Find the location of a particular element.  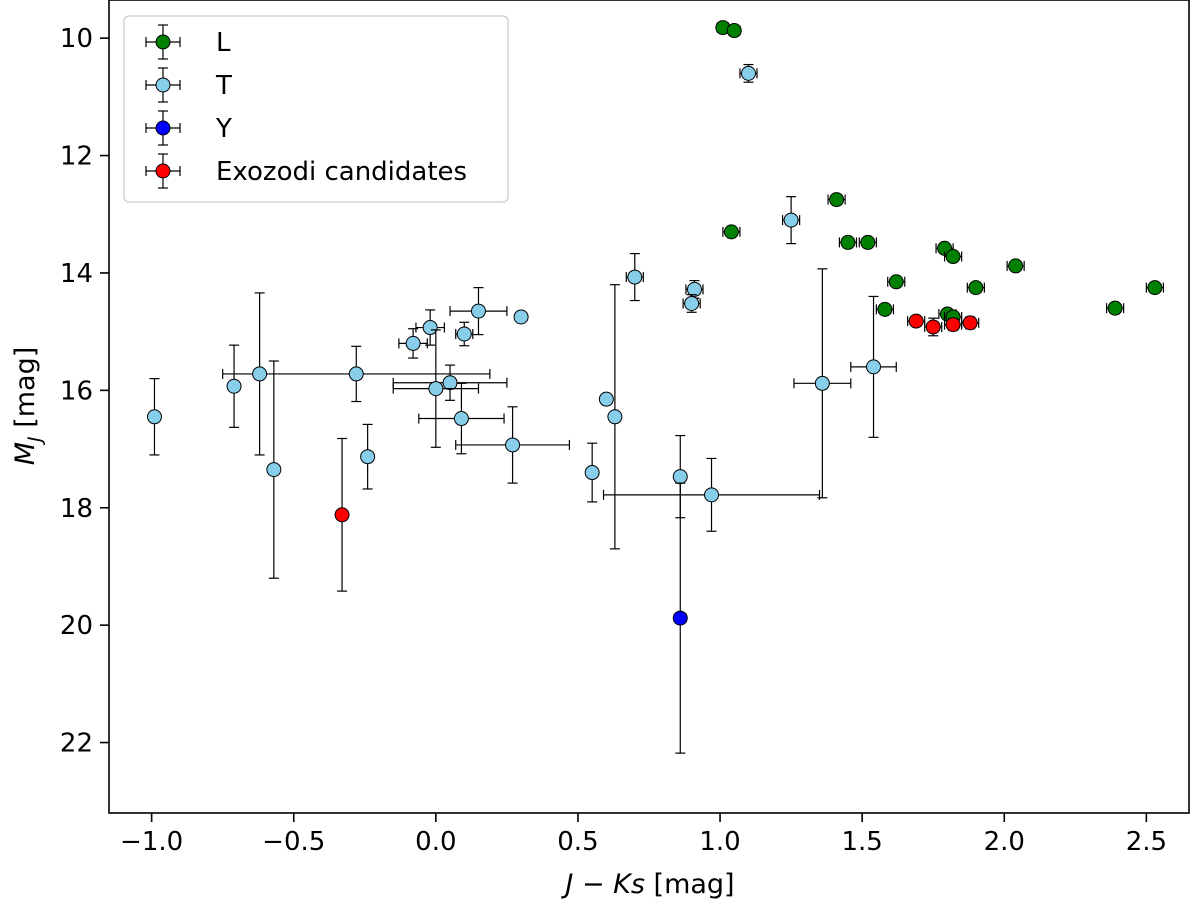

legend-label: Y is located at coordinates (223, 129).